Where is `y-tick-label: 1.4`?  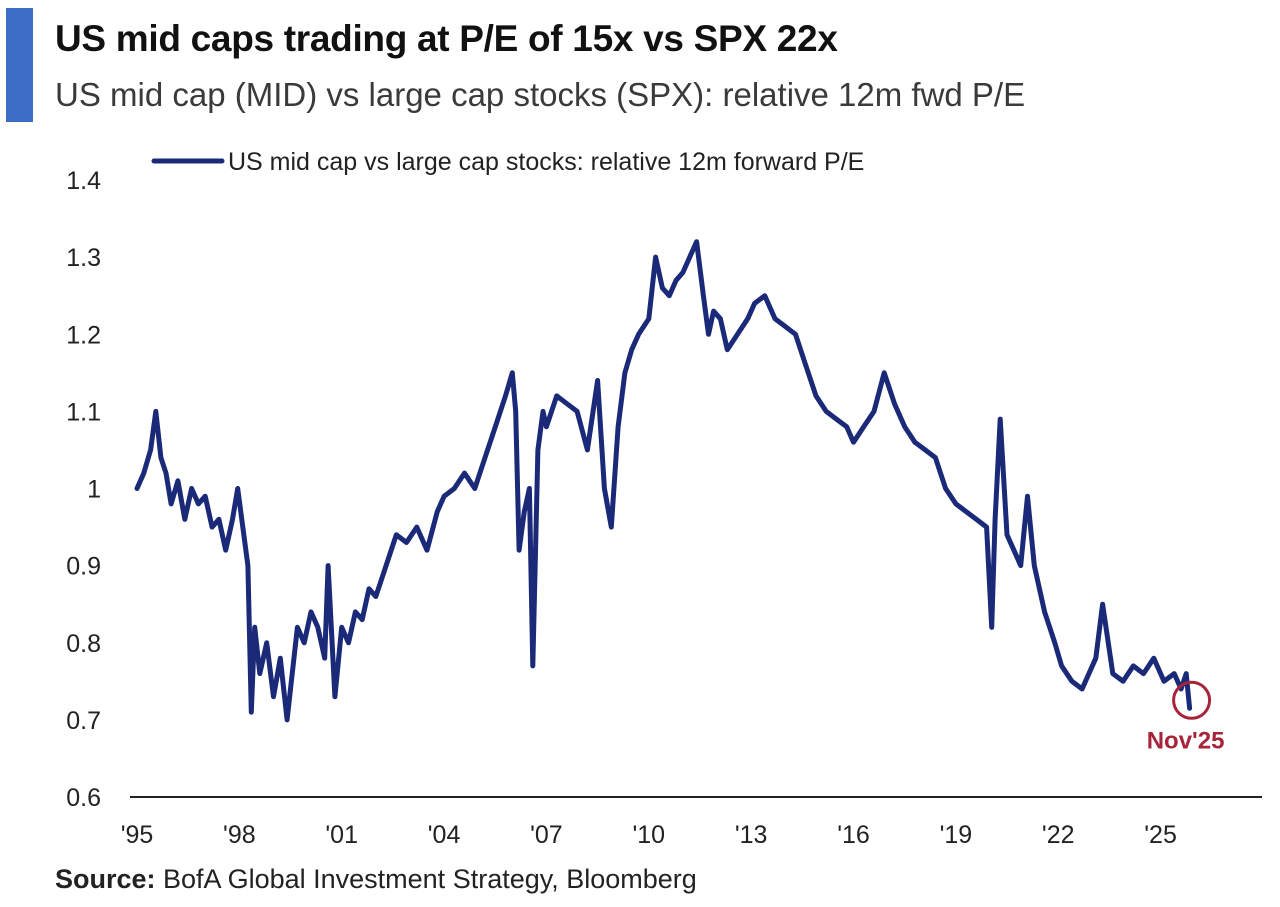 y-tick-label: 1.4 is located at coordinates (83, 181).